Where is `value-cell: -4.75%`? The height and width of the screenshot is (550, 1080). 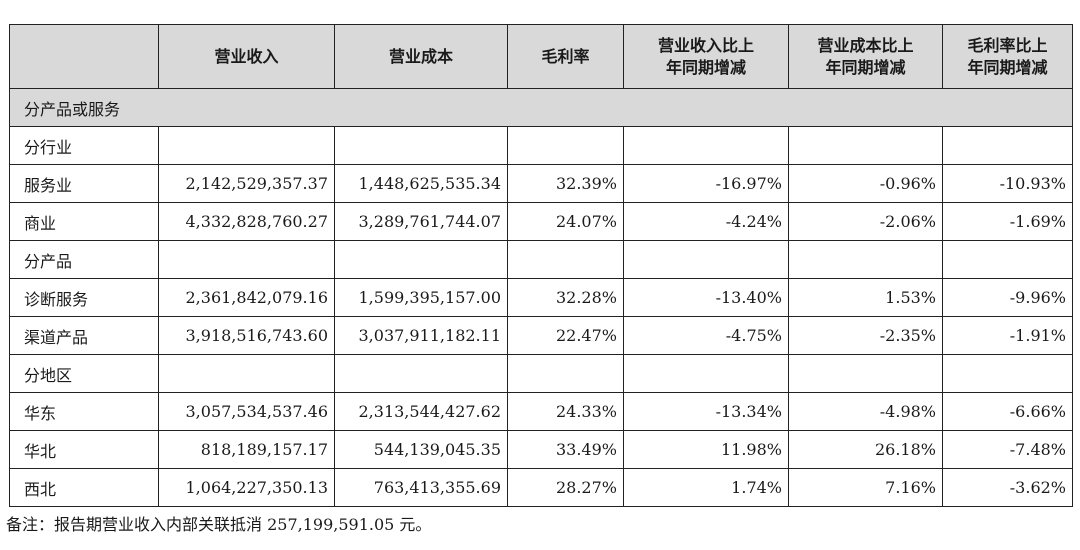 value-cell: -4.75% is located at coordinates (706, 335).